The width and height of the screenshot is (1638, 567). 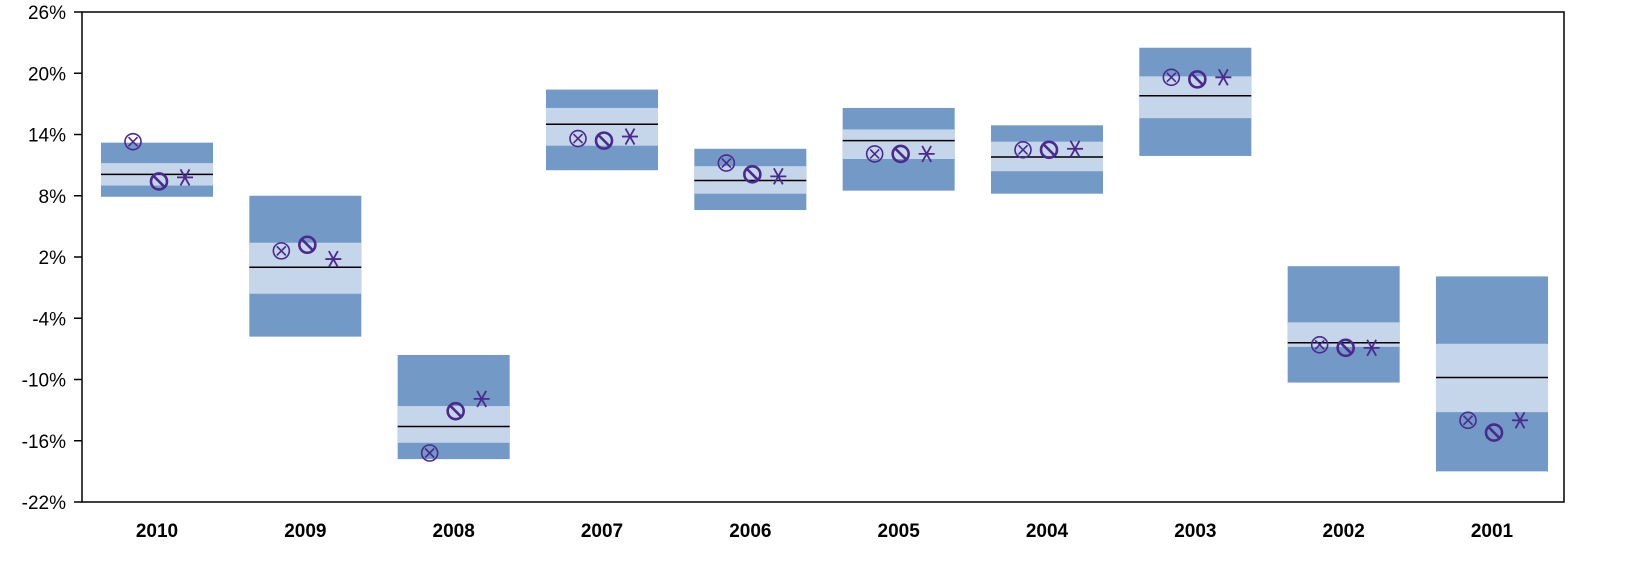 I want to click on x-category-label: 2004, so click(x=1047, y=531).